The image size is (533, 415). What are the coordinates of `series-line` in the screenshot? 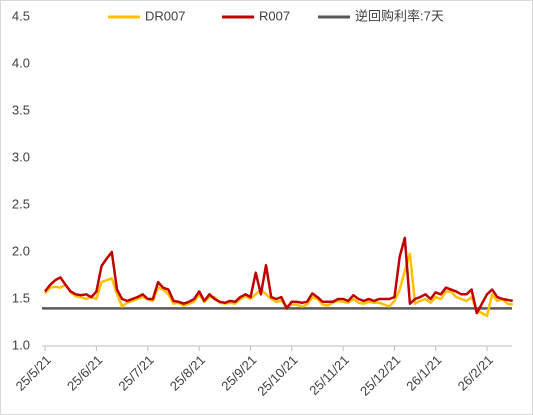 It's located at (278, 285).